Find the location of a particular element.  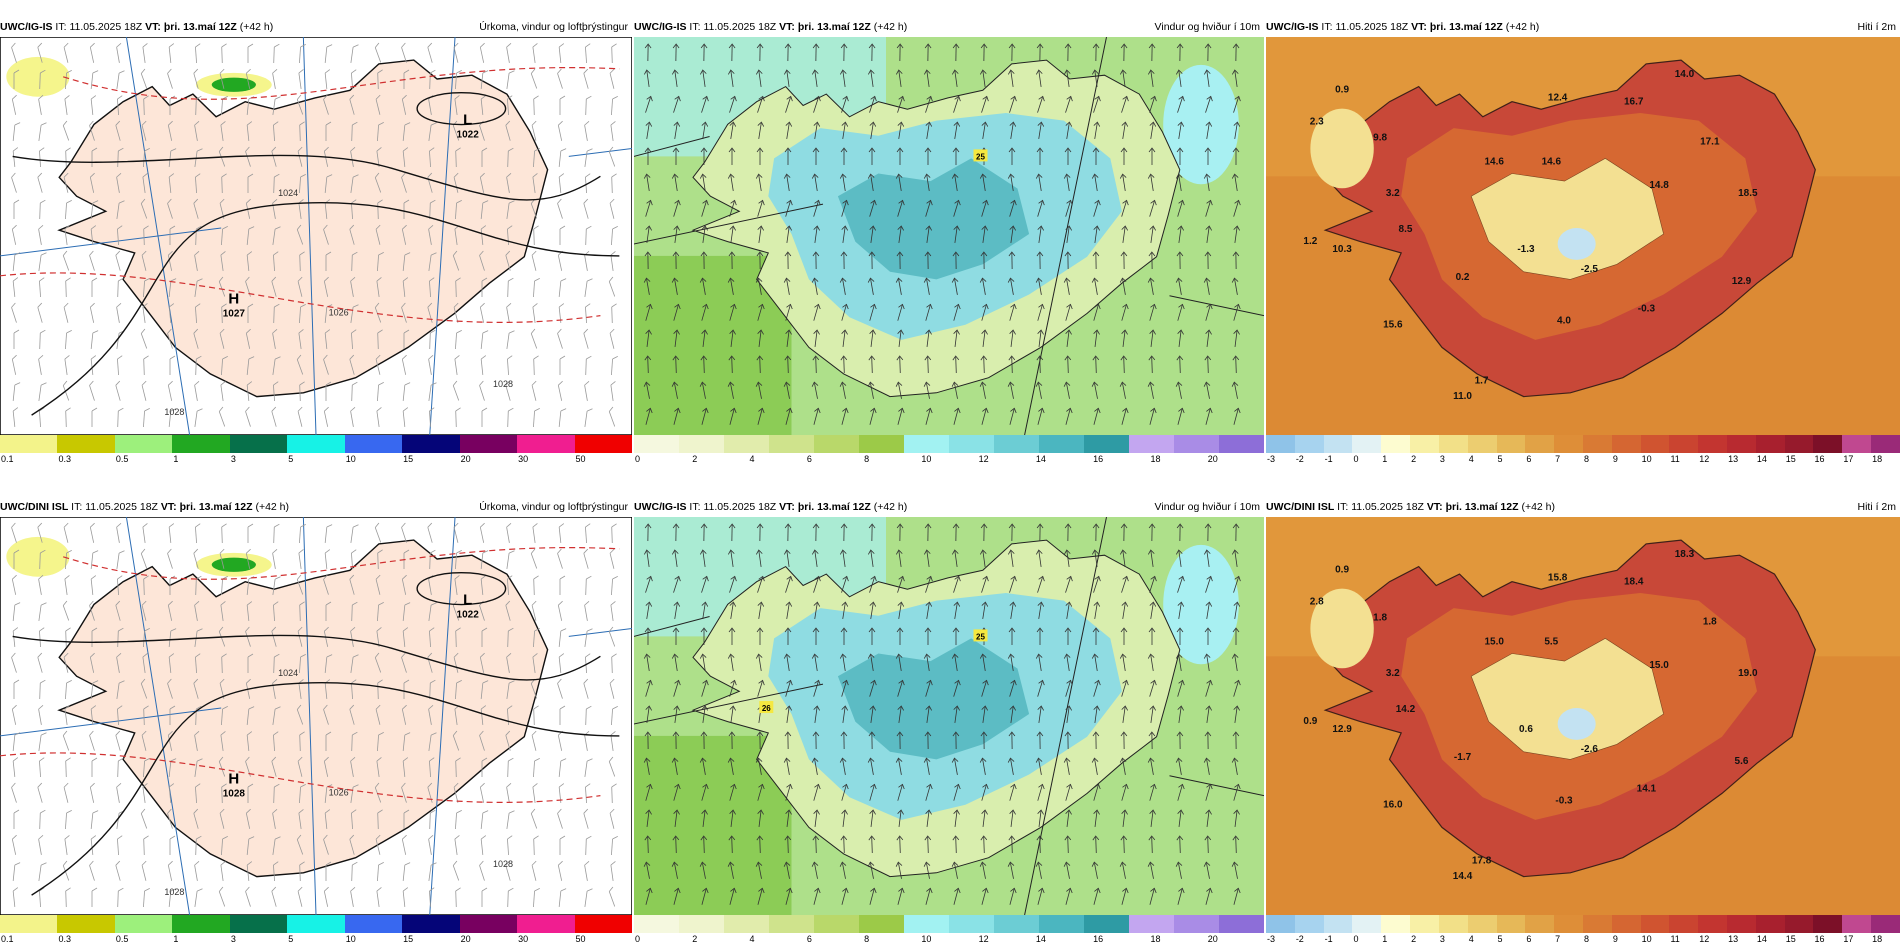

temperature-label: 3.2 is located at coordinates (1393, 673).